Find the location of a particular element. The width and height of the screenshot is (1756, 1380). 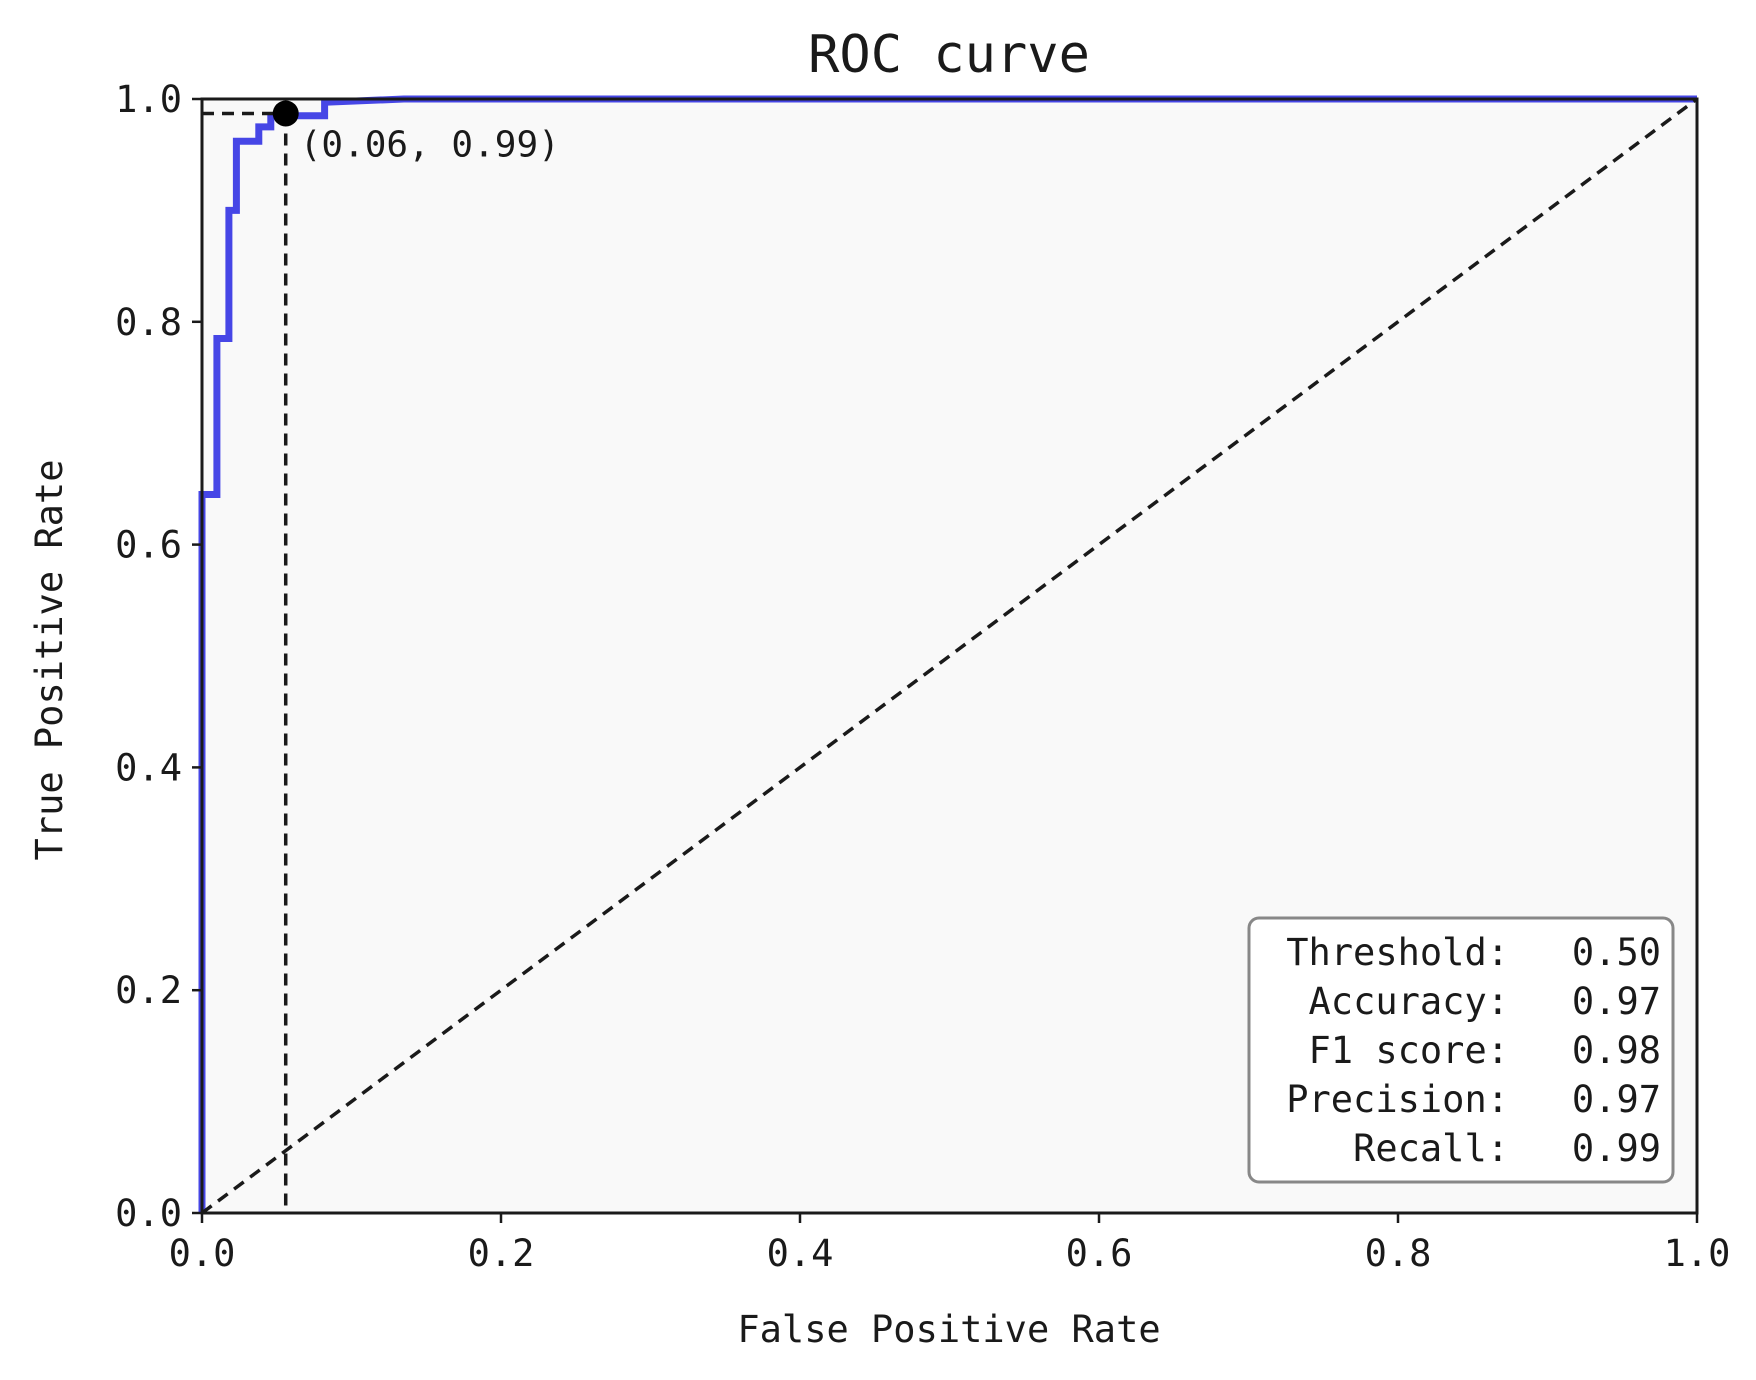

y-tick-label: 0.0 is located at coordinates (148, 1213).